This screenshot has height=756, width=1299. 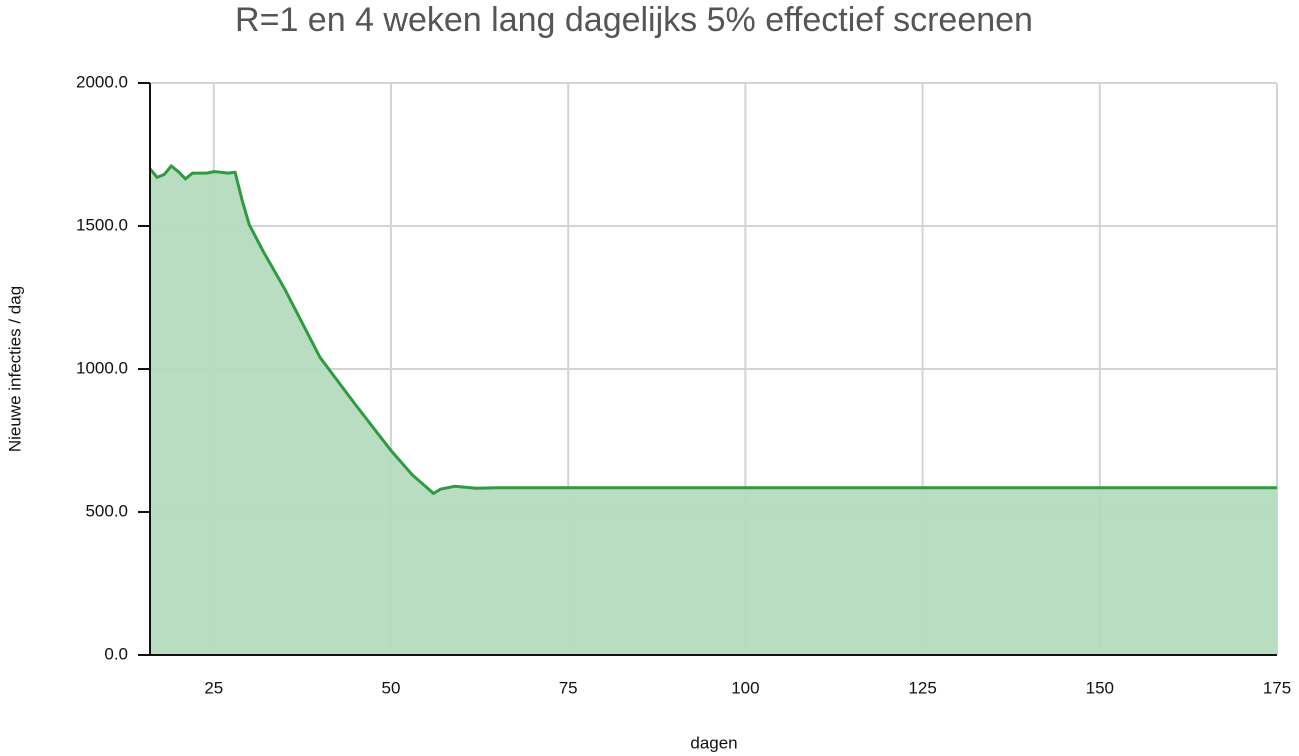 What do you see at coordinates (713, 742) in the screenshot?
I see `x-axis-label: dagen` at bounding box center [713, 742].